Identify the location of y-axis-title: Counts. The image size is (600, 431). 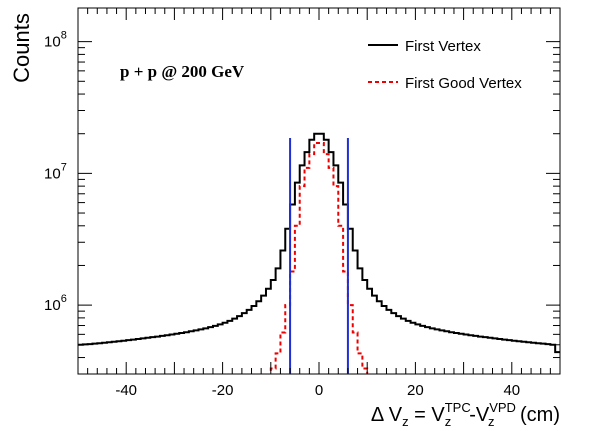
(21, 48).